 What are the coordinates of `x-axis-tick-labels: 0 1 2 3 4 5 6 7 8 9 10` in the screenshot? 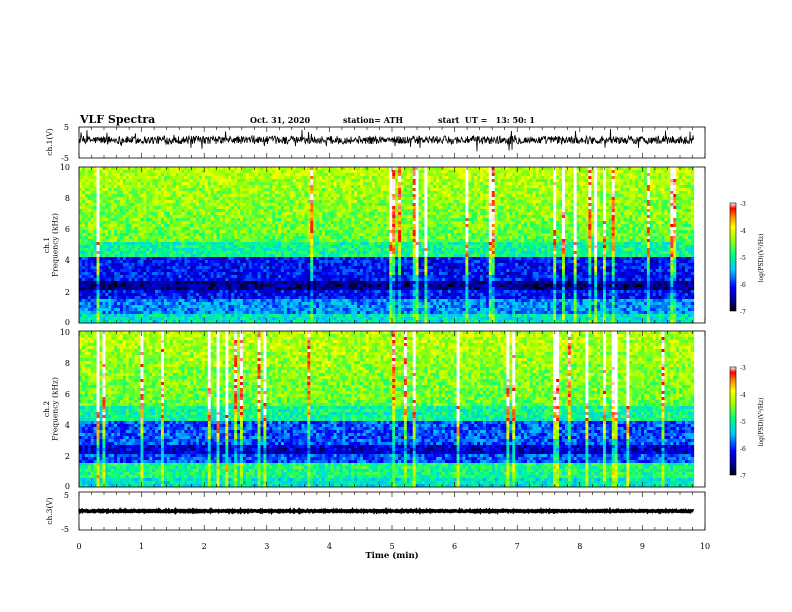 It's located at (393, 546).